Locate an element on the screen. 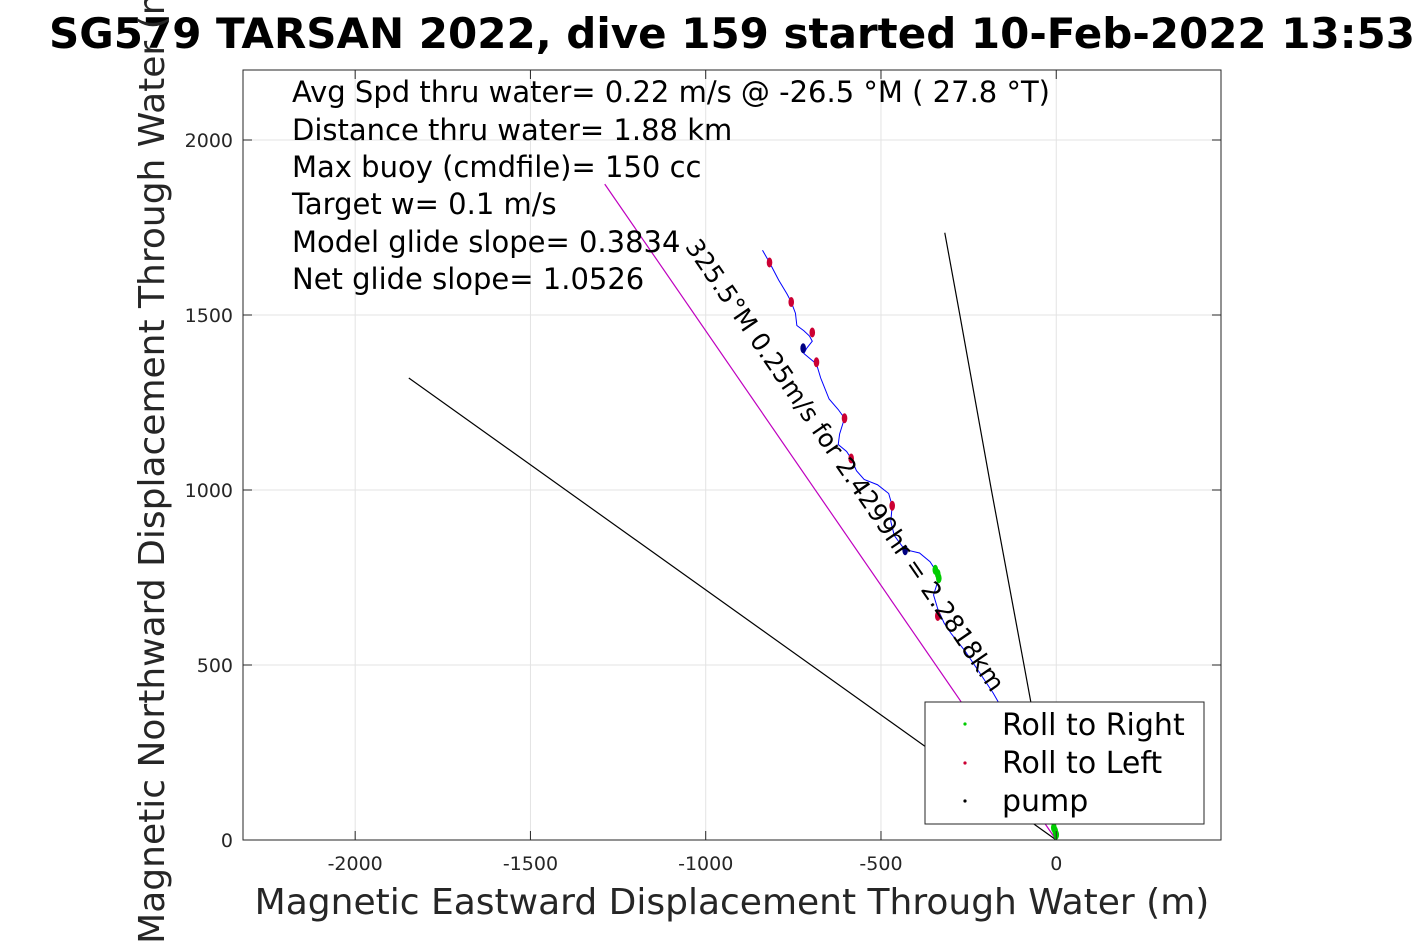 The width and height of the screenshot is (1417, 949). annotation-distance: Distance thru water= 1.88 km is located at coordinates (512, 130).